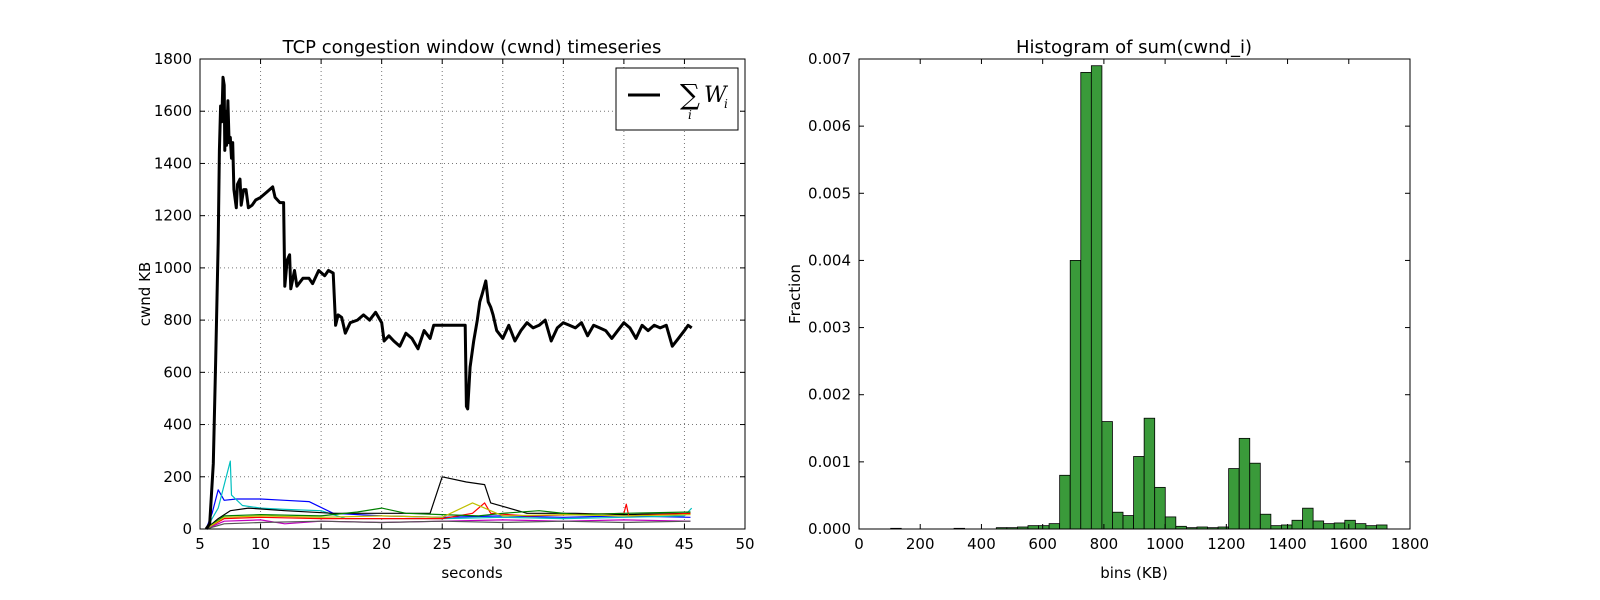 This screenshot has height=600, width=1600. I want to click on ytick-label: 0.007, so click(829, 59).